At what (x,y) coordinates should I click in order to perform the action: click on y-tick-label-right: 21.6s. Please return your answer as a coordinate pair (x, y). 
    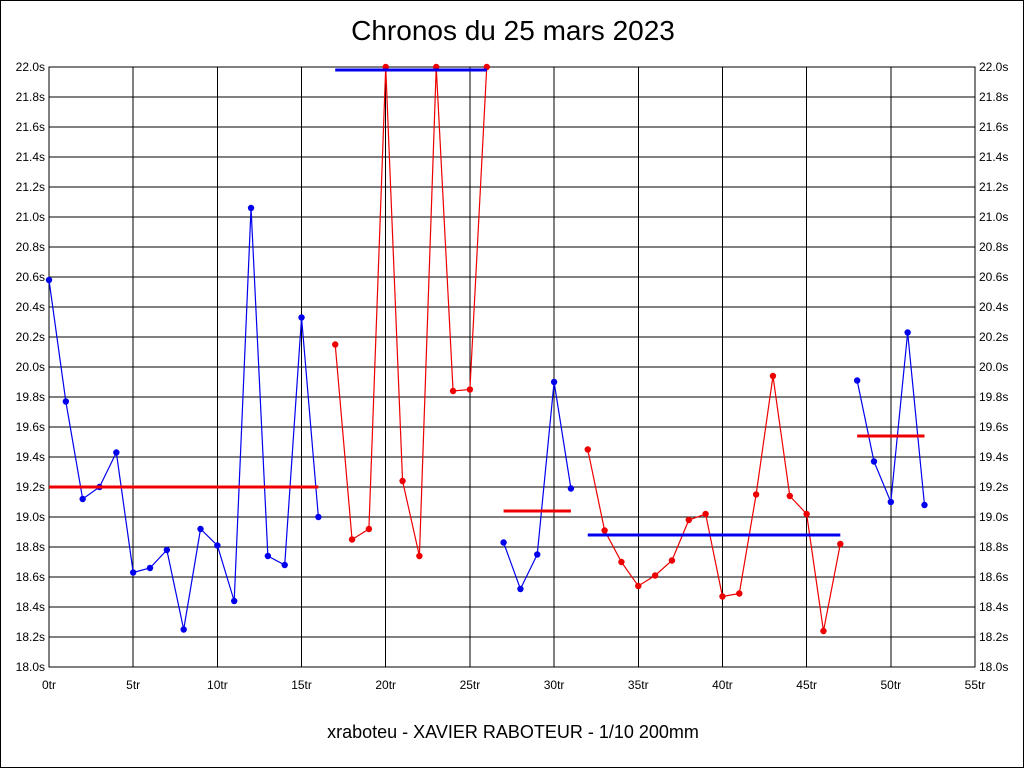
    Looking at the image, I should click on (993, 127).